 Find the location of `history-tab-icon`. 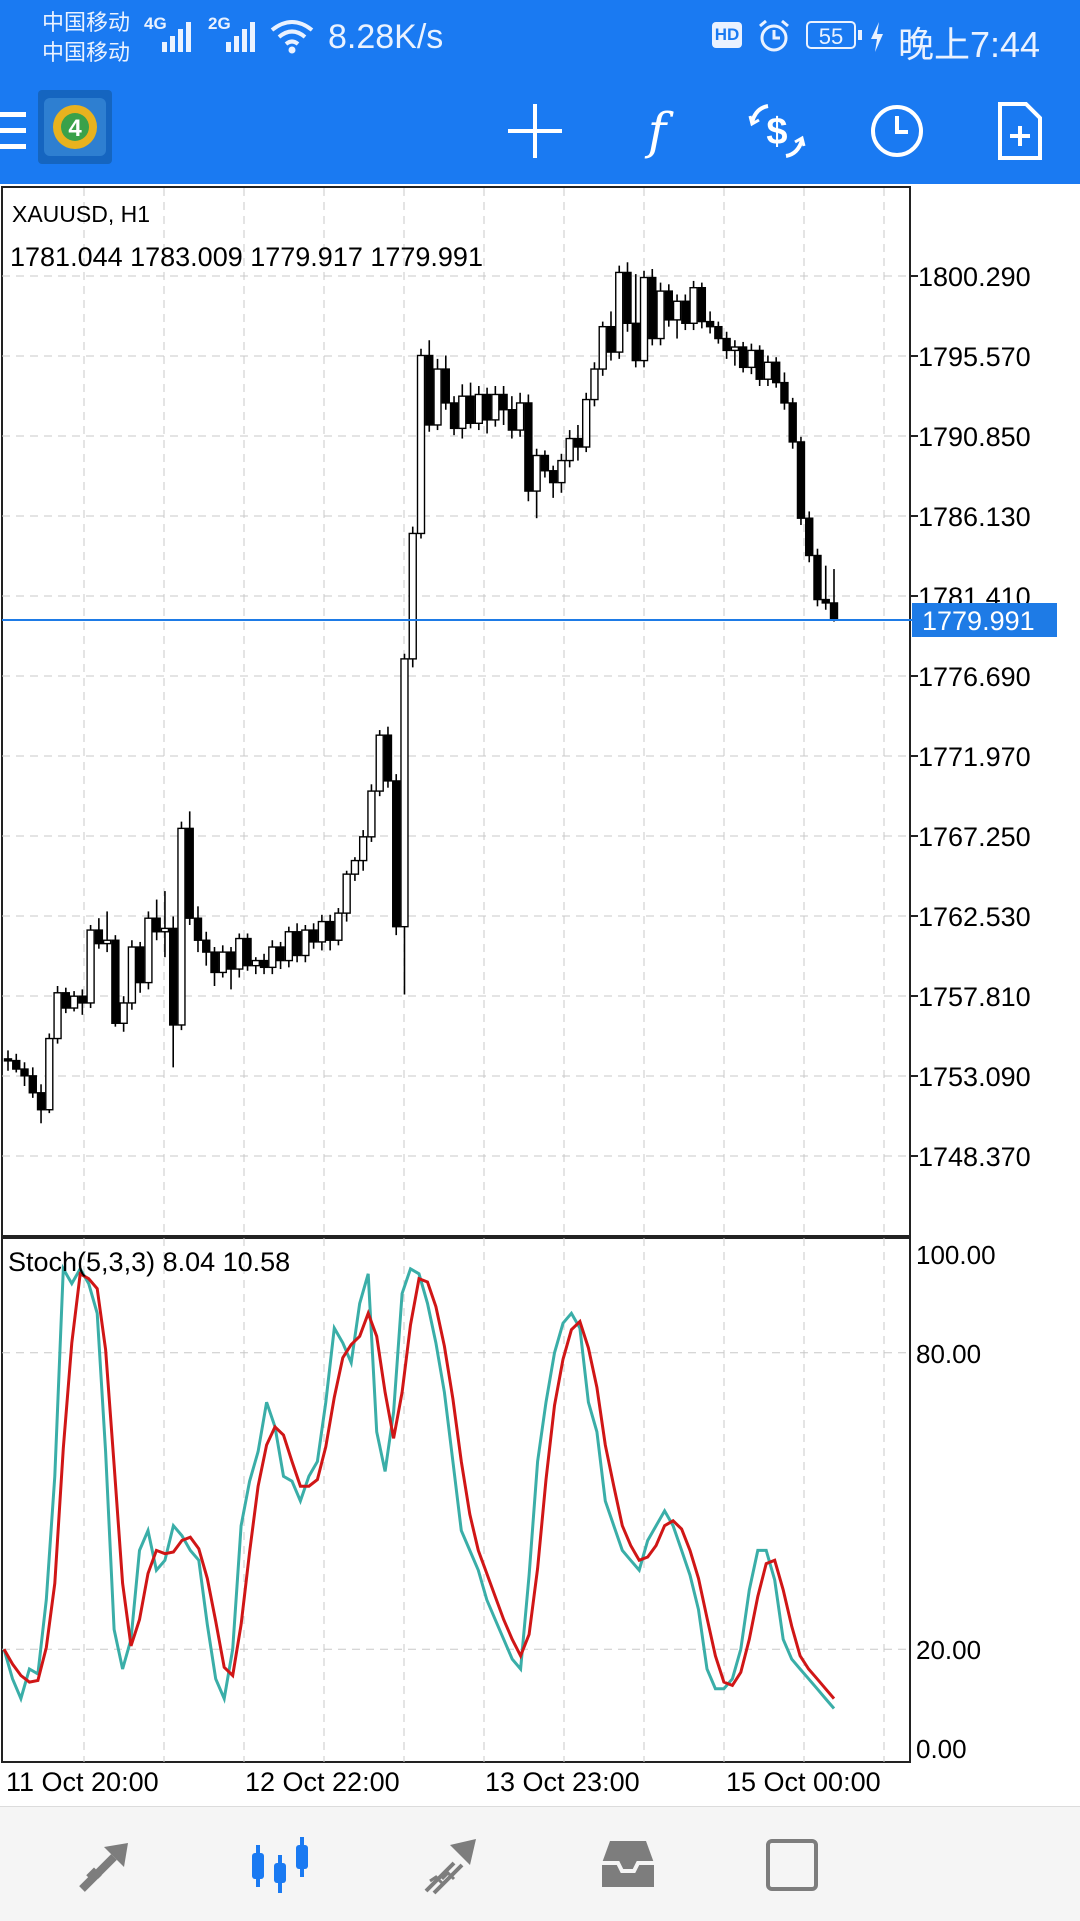

history-tab-icon is located at coordinates (628, 1865).